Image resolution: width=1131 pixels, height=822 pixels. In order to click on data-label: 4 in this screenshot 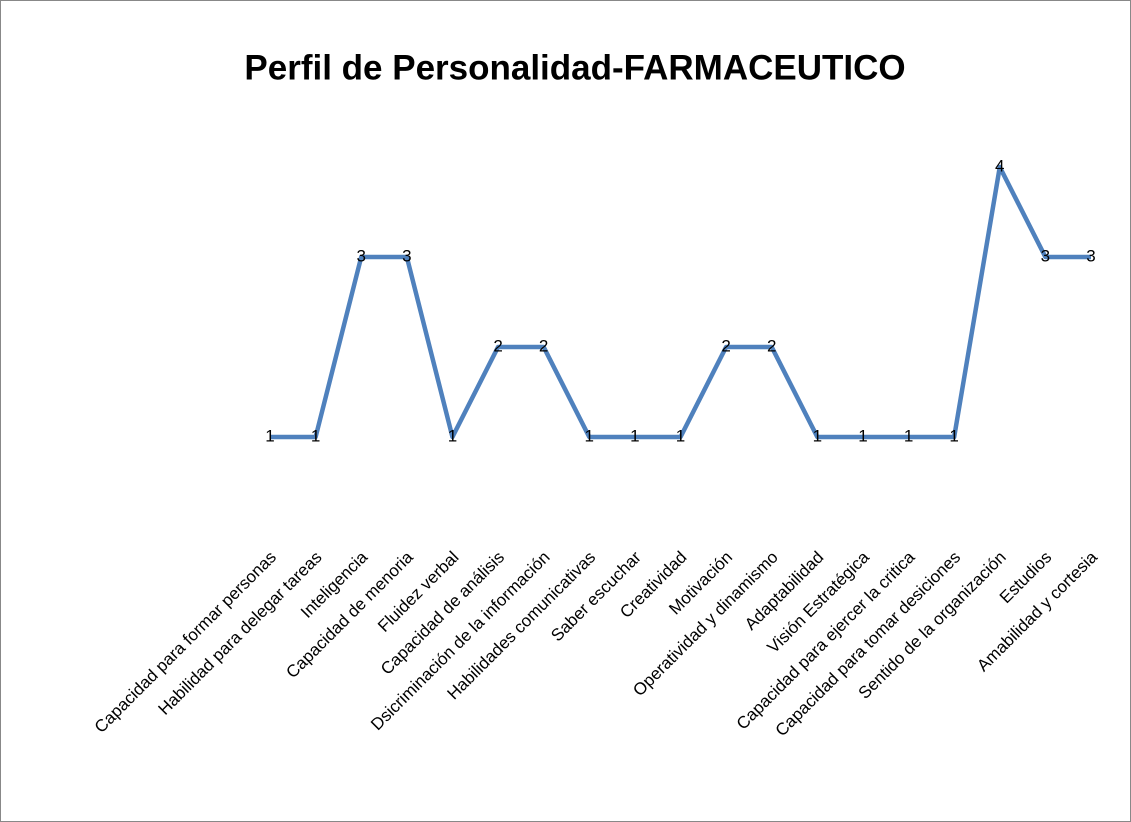, I will do `click(999, 165)`.